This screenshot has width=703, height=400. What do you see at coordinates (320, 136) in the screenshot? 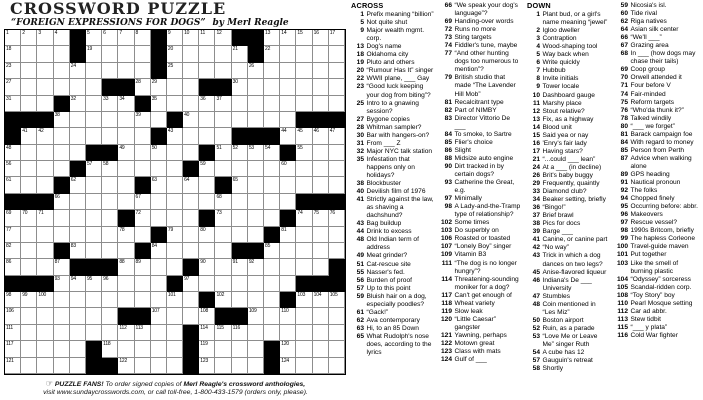
I see `grid-cell: 46` at bounding box center [320, 136].